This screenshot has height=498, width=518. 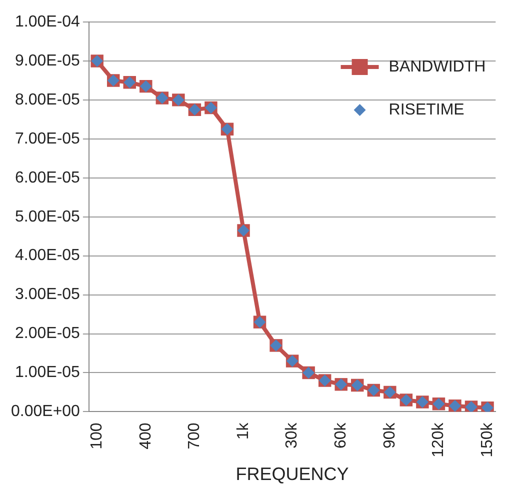 I want to click on legend-label: BANDWIDTH, so click(x=437, y=67).